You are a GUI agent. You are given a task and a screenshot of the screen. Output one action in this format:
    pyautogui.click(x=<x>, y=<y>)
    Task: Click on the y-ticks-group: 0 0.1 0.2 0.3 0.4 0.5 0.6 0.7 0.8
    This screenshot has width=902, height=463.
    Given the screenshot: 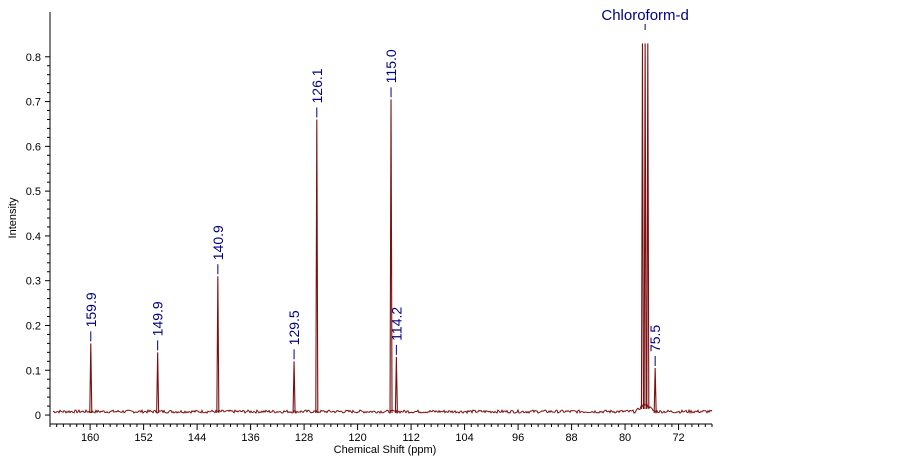 What is the action you would take?
    pyautogui.click(x=38, y=237)
    